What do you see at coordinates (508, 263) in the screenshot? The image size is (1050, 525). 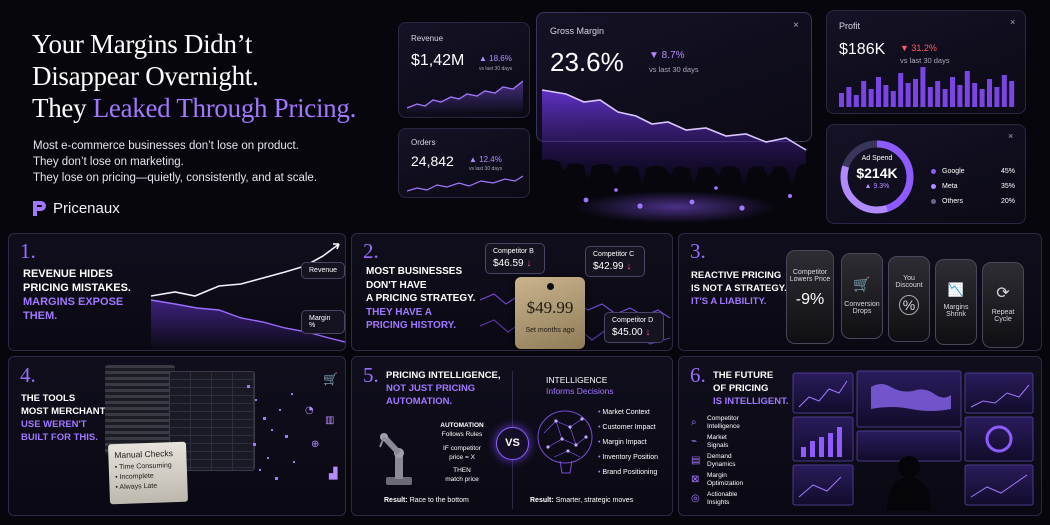 I see `competitor-b-price: $46.59` at bounding box center [508, 263].